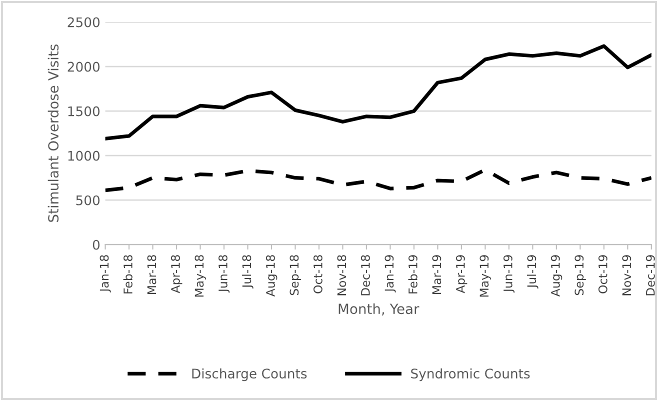 This screenshot has width=658, height=401. I want to click on x-tick-label: May-19, so click(485, 276).